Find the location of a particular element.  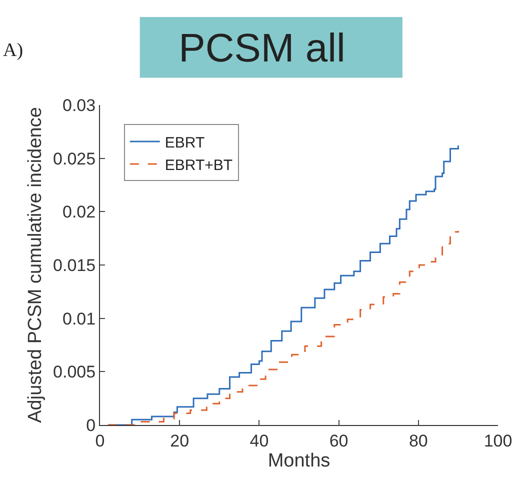

x-tick-label: 100 is located at coordinates (498, 440).